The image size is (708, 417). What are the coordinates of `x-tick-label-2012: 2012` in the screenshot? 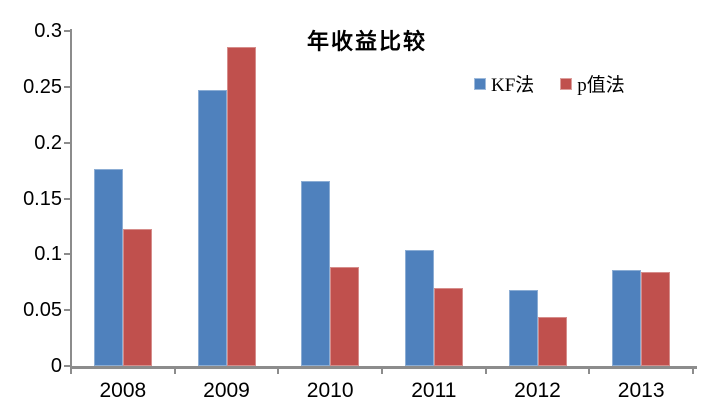 It's located at (537, 390).